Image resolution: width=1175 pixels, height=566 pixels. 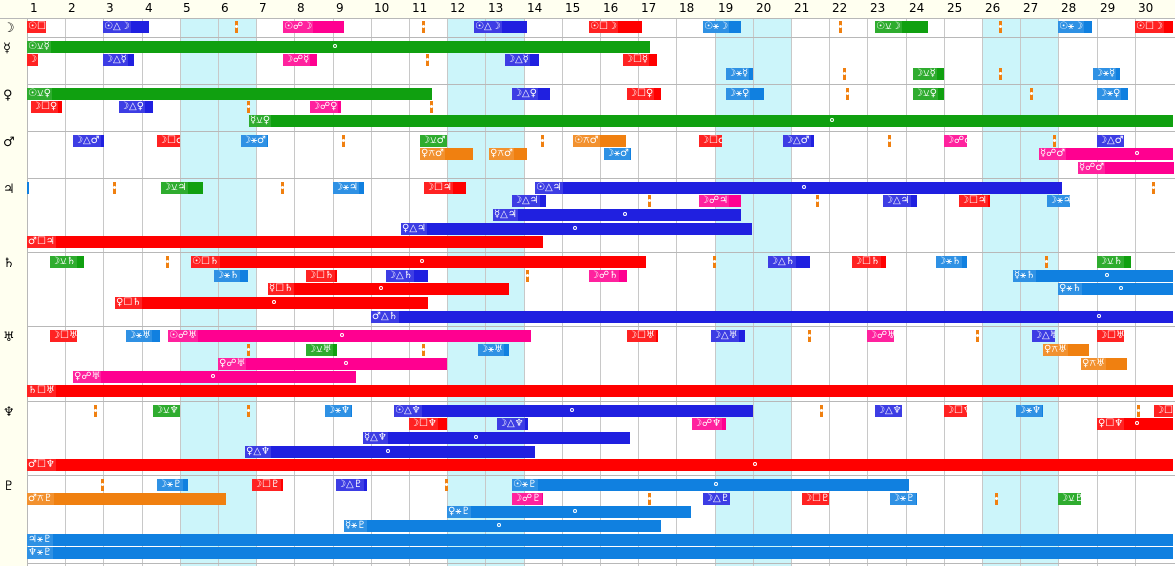 I want to click on aspect-bar: ☽⚹♄, so click(x=951, y=262).